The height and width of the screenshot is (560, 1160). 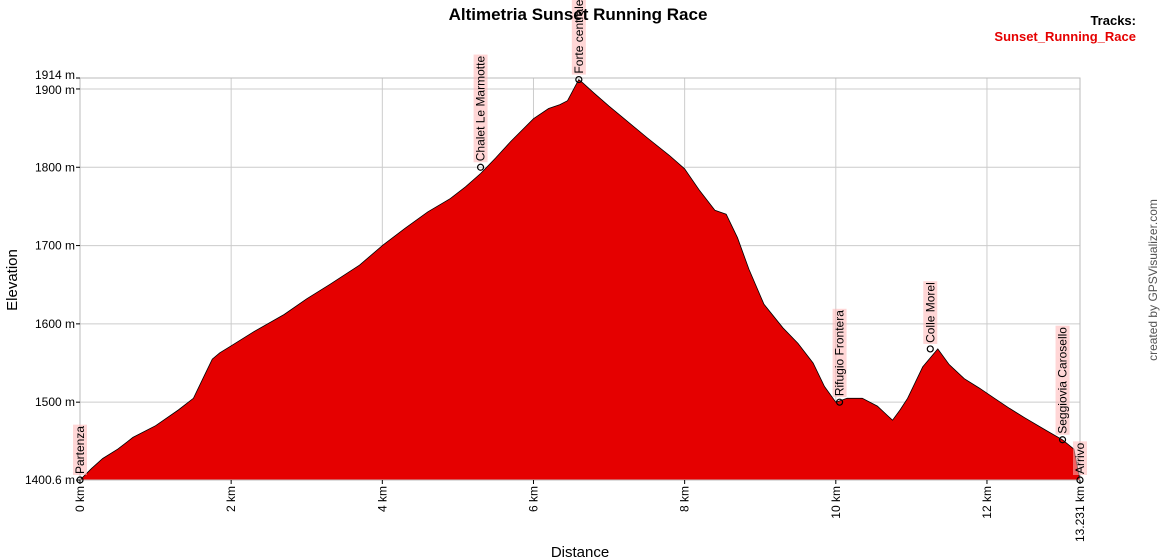 I want to click on x-tick-label: 8 km, so click(x=685, y=499).